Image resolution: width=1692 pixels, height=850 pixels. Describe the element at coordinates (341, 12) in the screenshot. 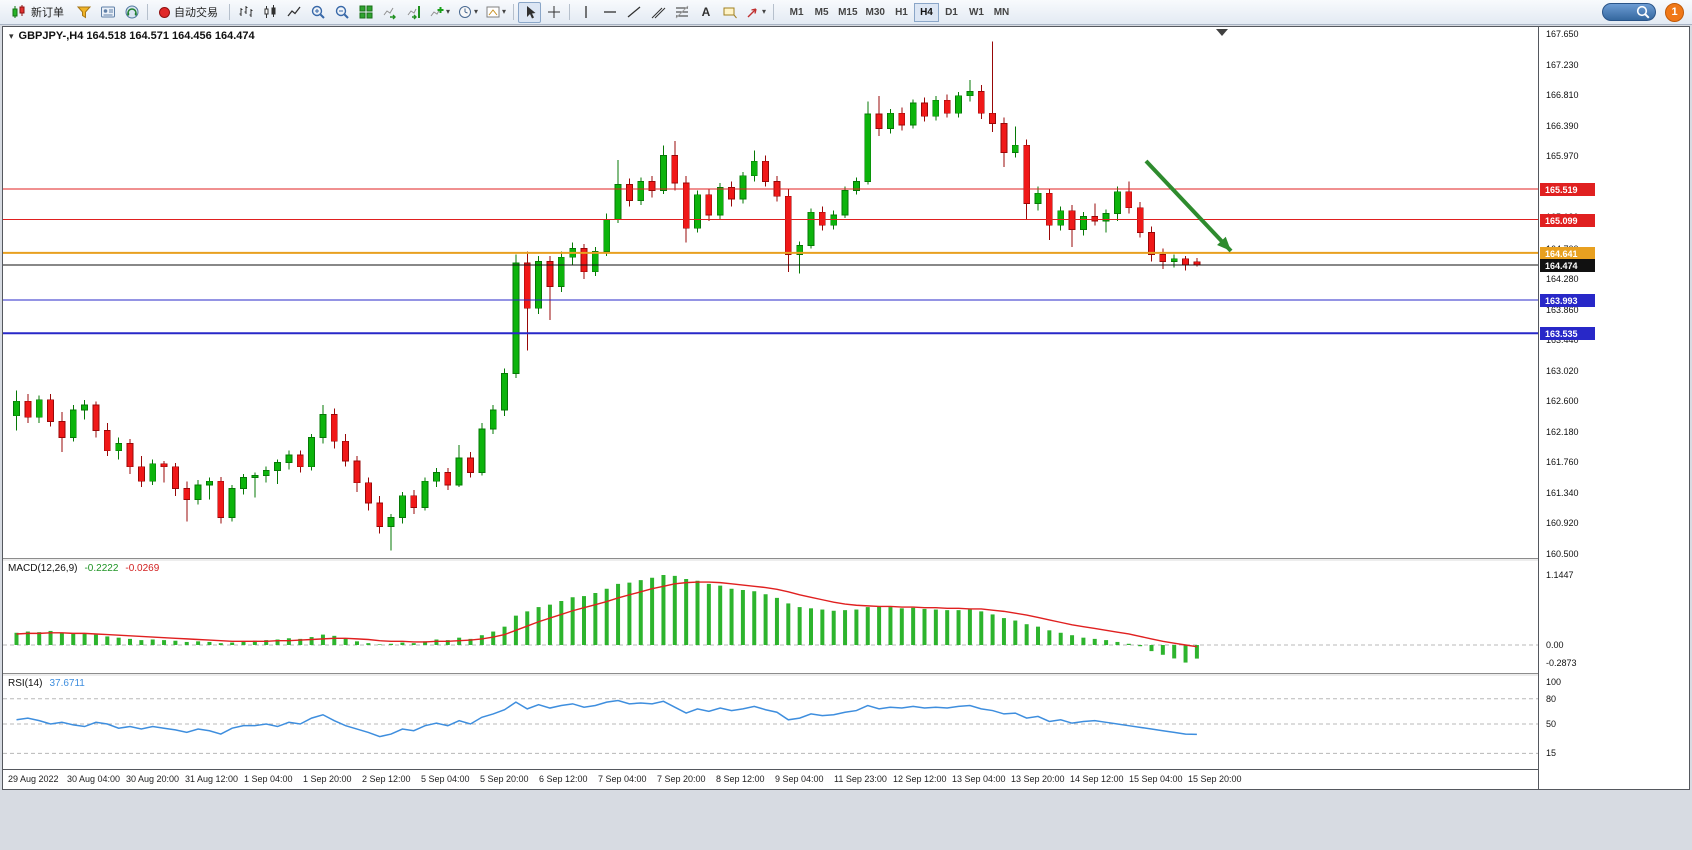

I see `zoom-out-button` at that location.